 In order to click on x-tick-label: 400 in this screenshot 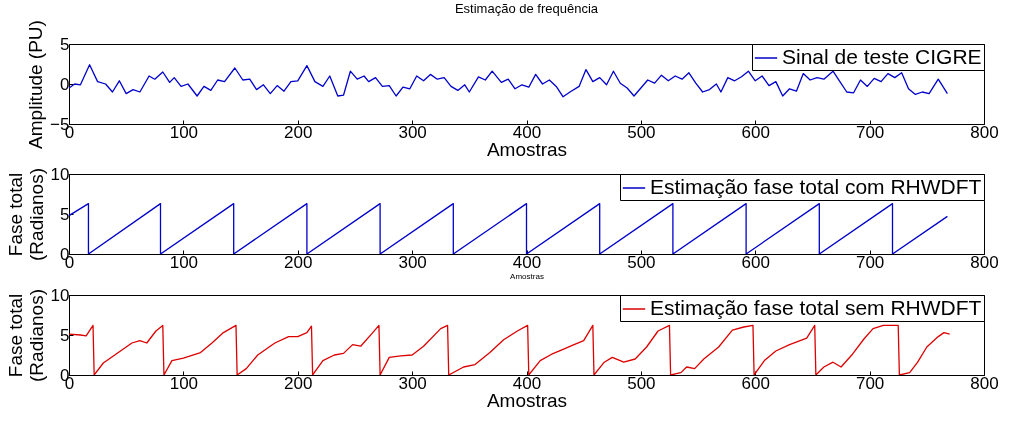, I will do `click(527, 262)`.